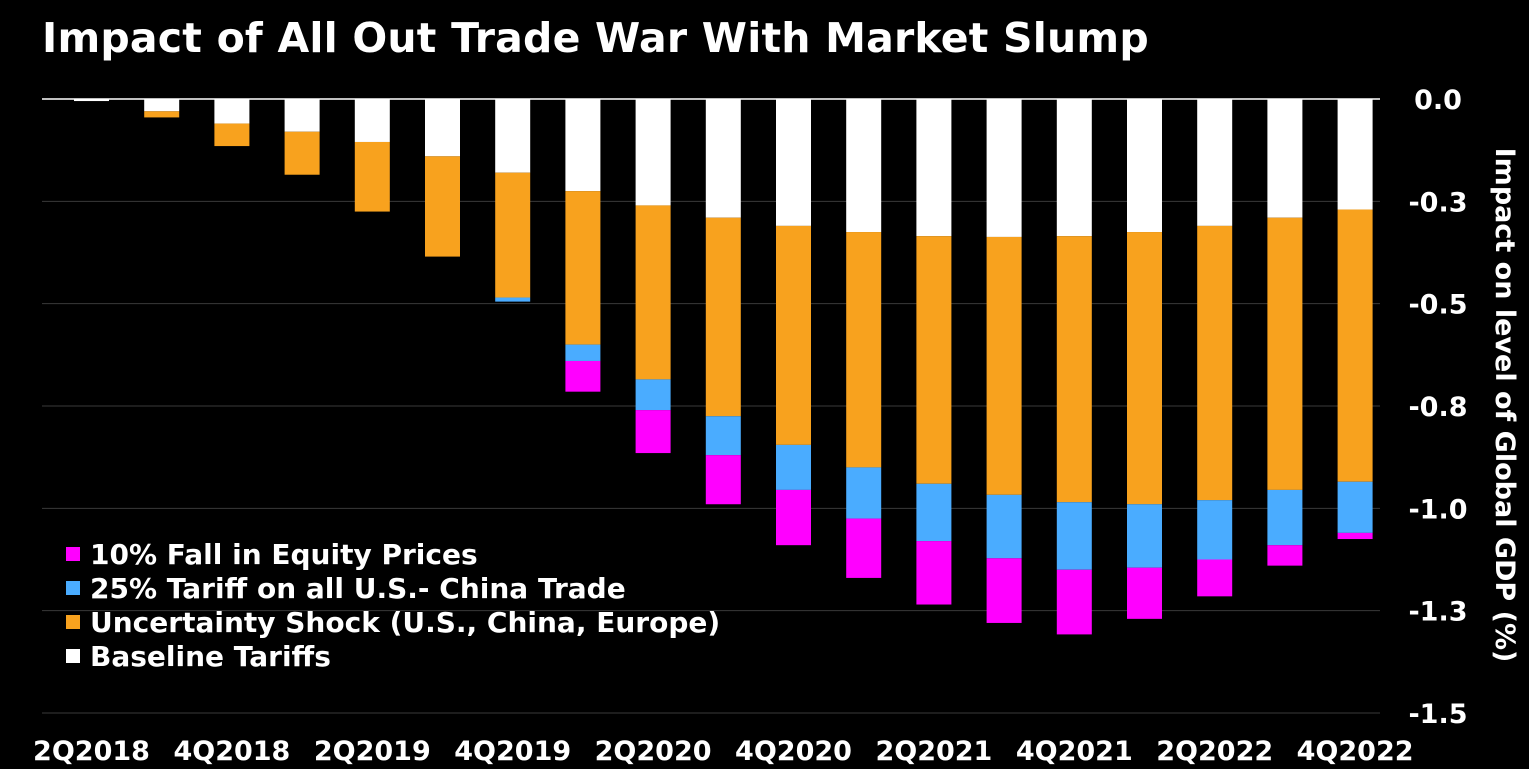 This screenshot has height=769, width=1529. I want to click on x-tick-label: 2Q2018, so click(91, 751).